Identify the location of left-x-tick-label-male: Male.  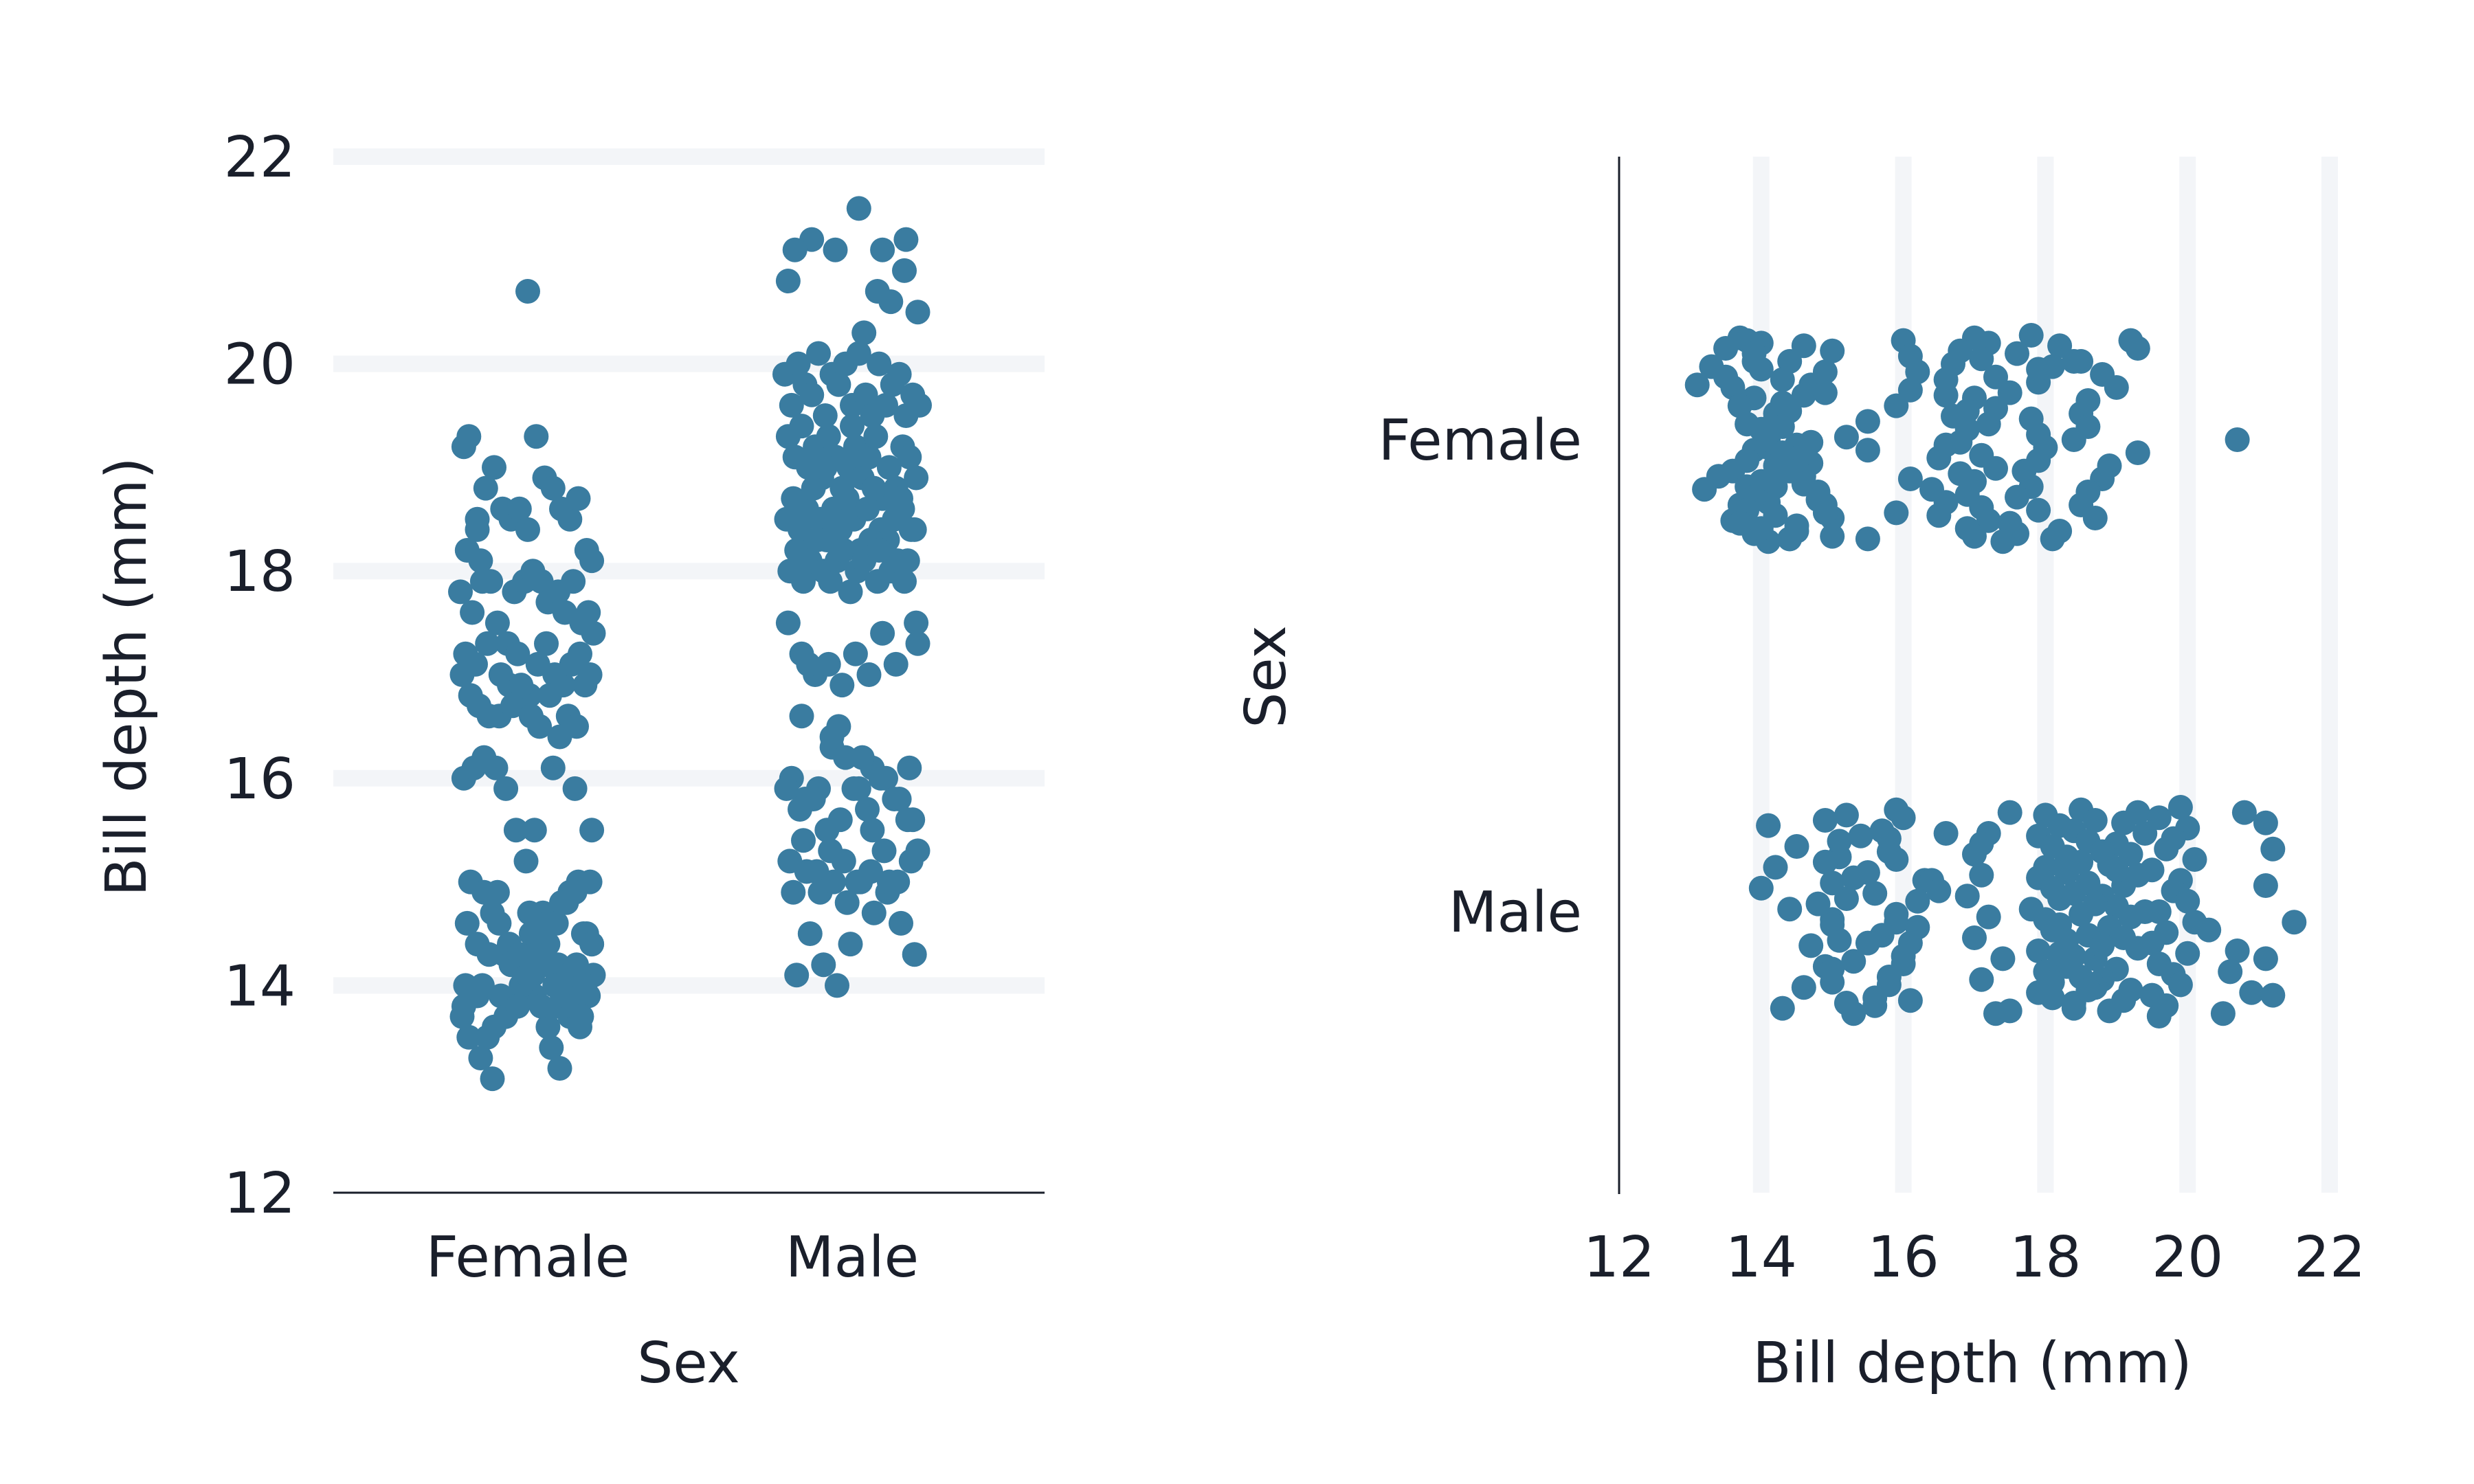
(852, 1257).